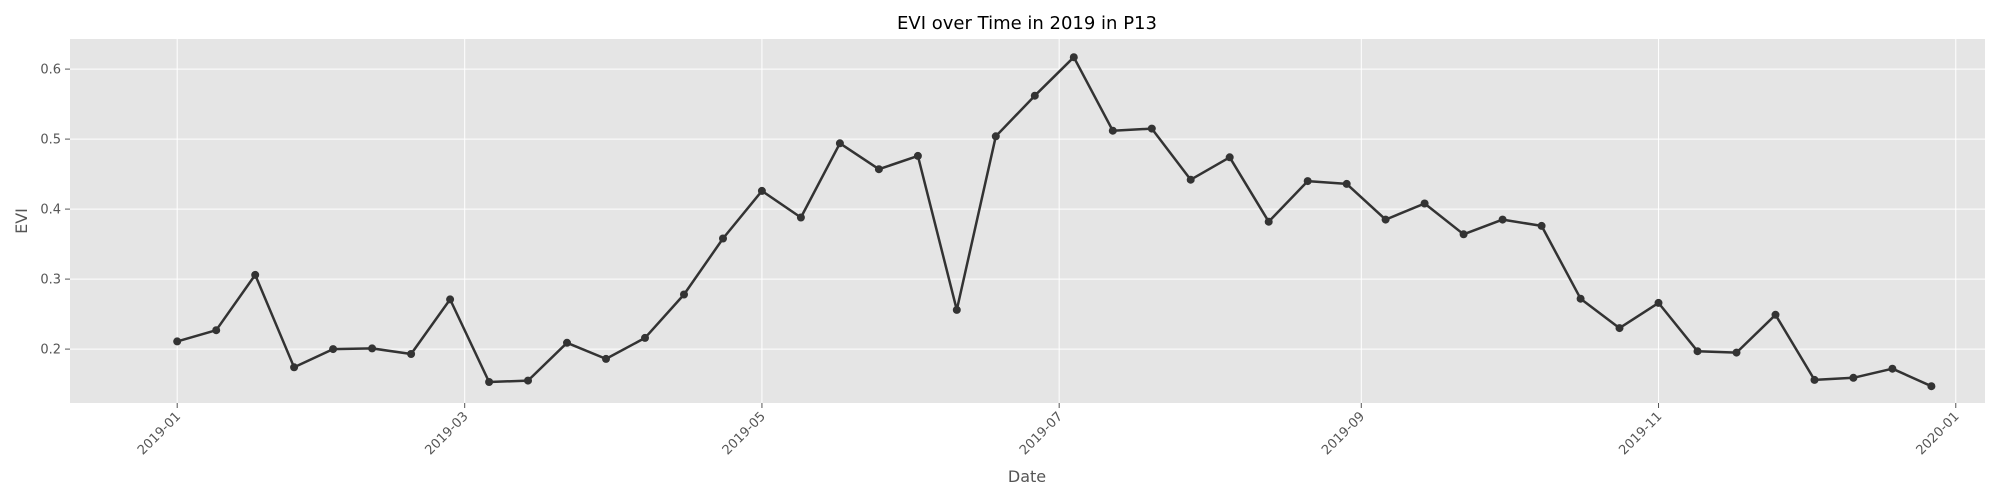  Describe the element at coordinates (1027, 23) in the screenshot. I see `chart-title: EVI over Time in 2019 in P13` at that location.